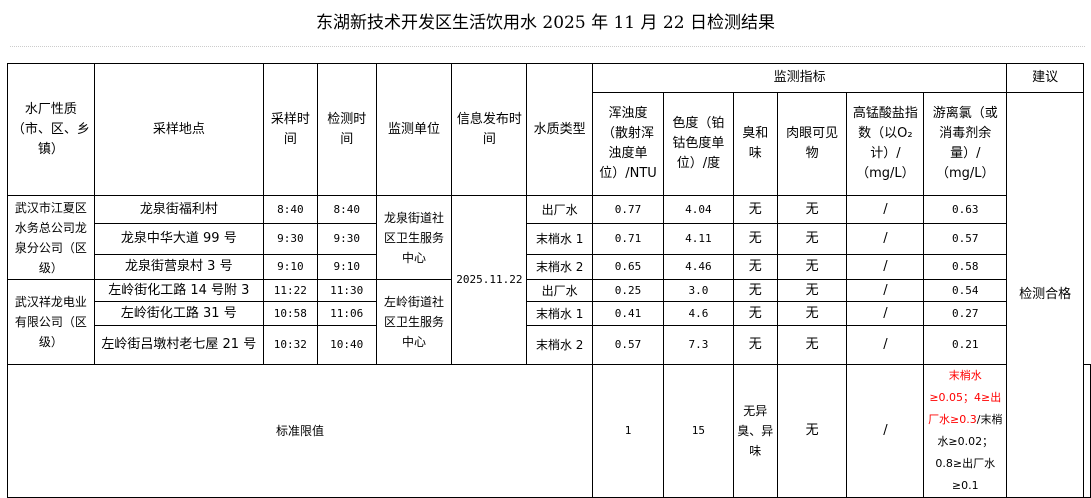  Describe the element at coordinates (545, 23) in the screenshot. I see `document-title: 东湖新技术开发区生活饮用水 2025 年 11 月 22 日检测结果` at that location.